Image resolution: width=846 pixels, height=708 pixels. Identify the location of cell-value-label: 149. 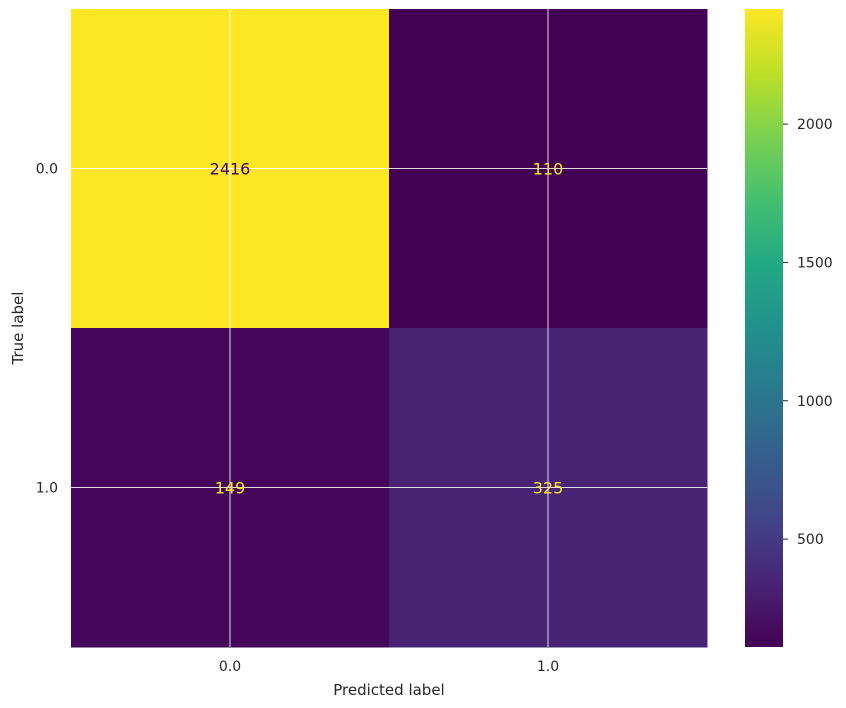
(230, 488).